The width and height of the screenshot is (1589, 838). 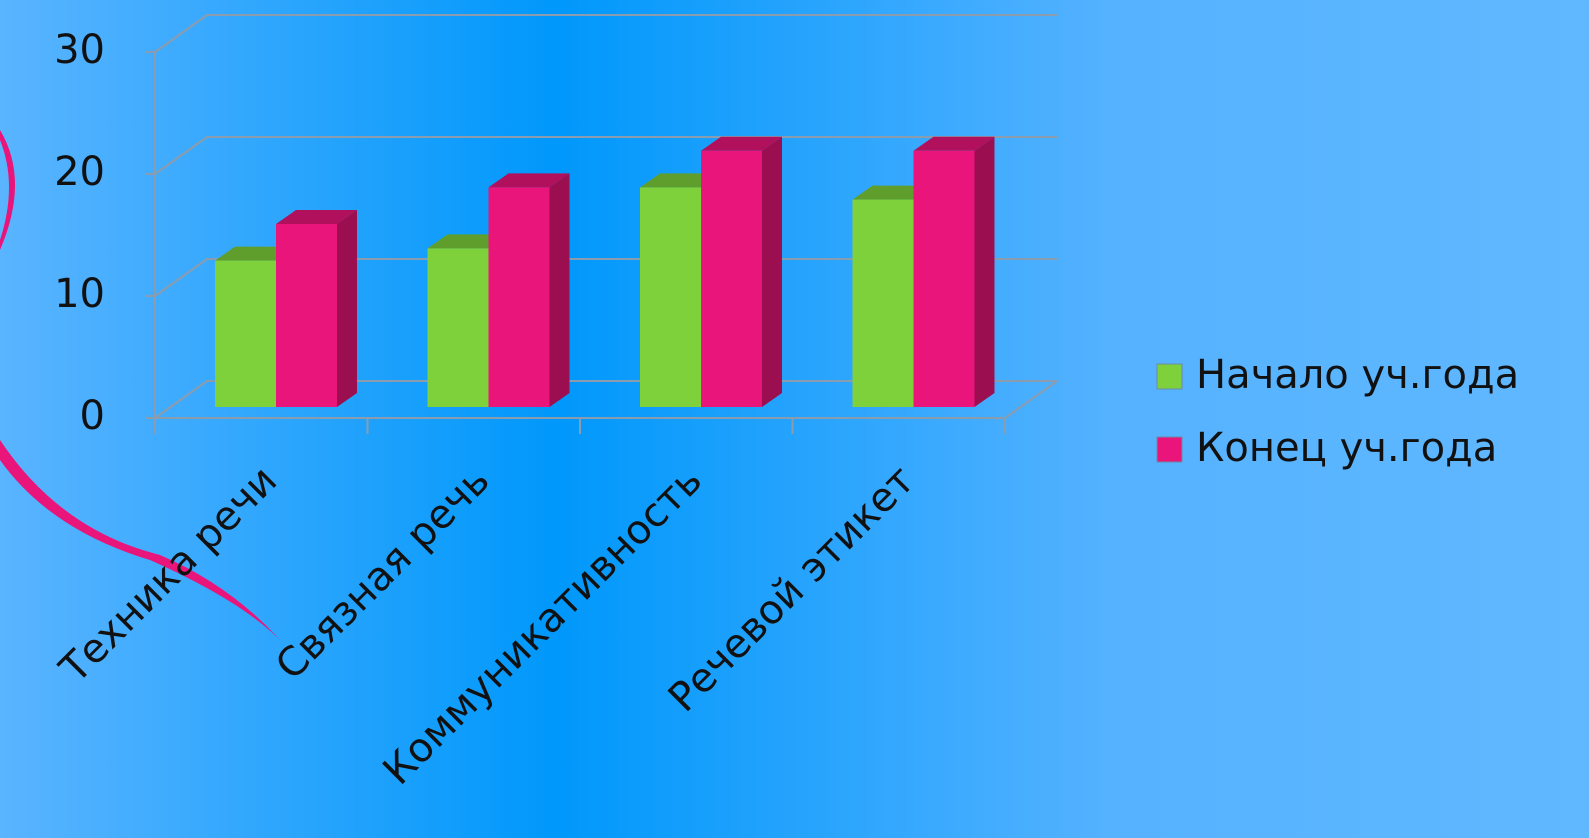 I want to click on legend-label: Начало уч.года, so click(x=1357, y=375).